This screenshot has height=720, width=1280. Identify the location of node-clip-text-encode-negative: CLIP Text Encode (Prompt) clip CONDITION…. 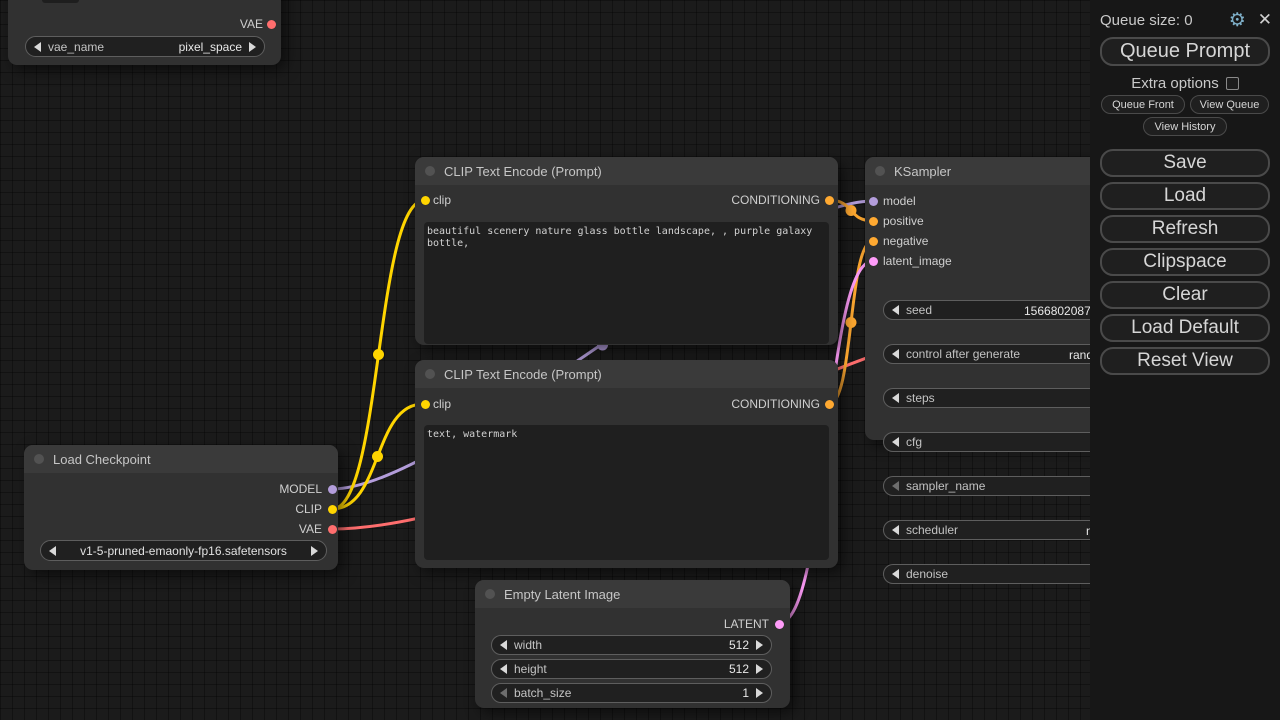
(626, 464).